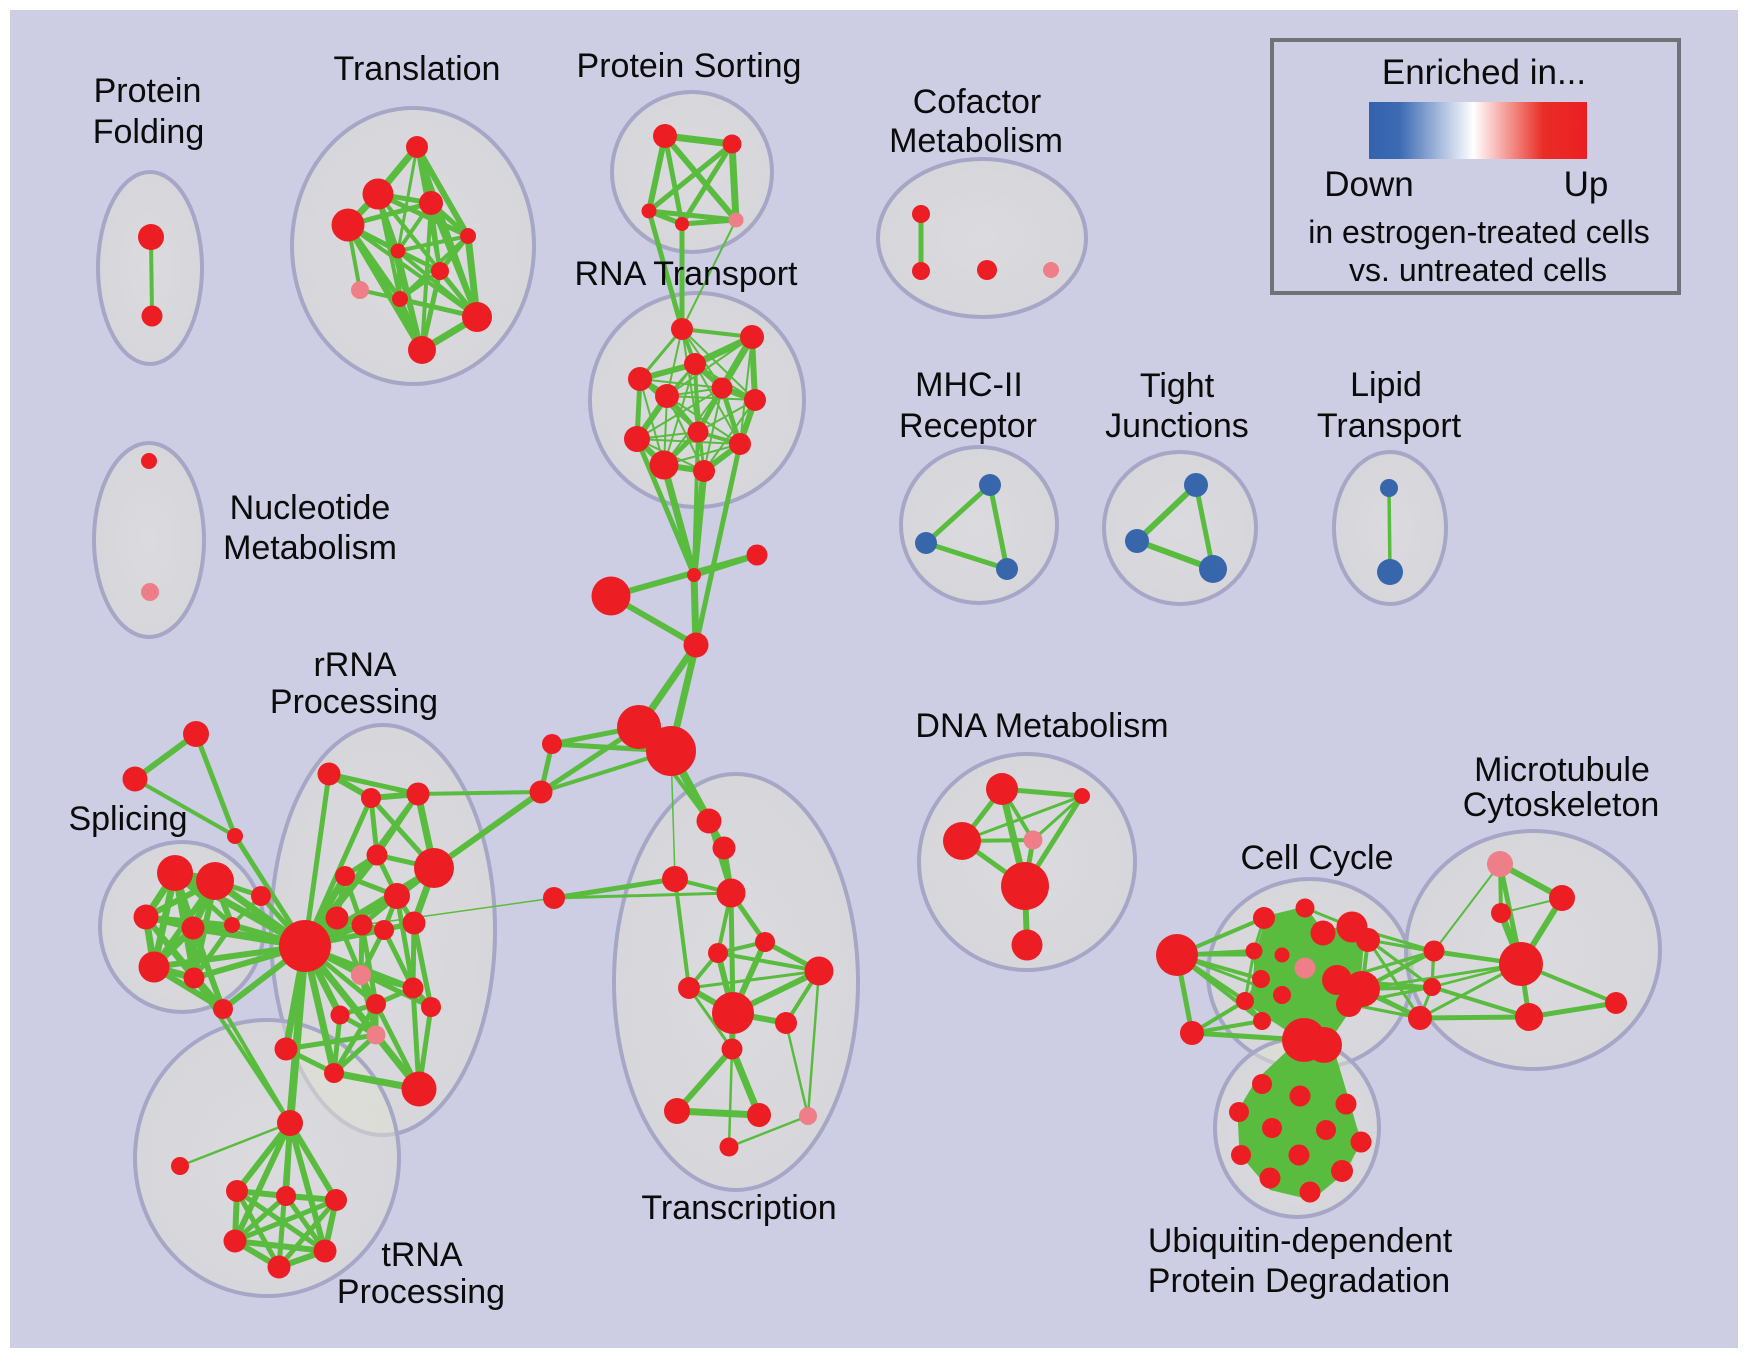 Image resolution: width=1750 pixels, height=1365 pixels. Describe the element at coordinates (689, 66) in the screenshot. I see `svg-text: Protein Sorting` at that location.